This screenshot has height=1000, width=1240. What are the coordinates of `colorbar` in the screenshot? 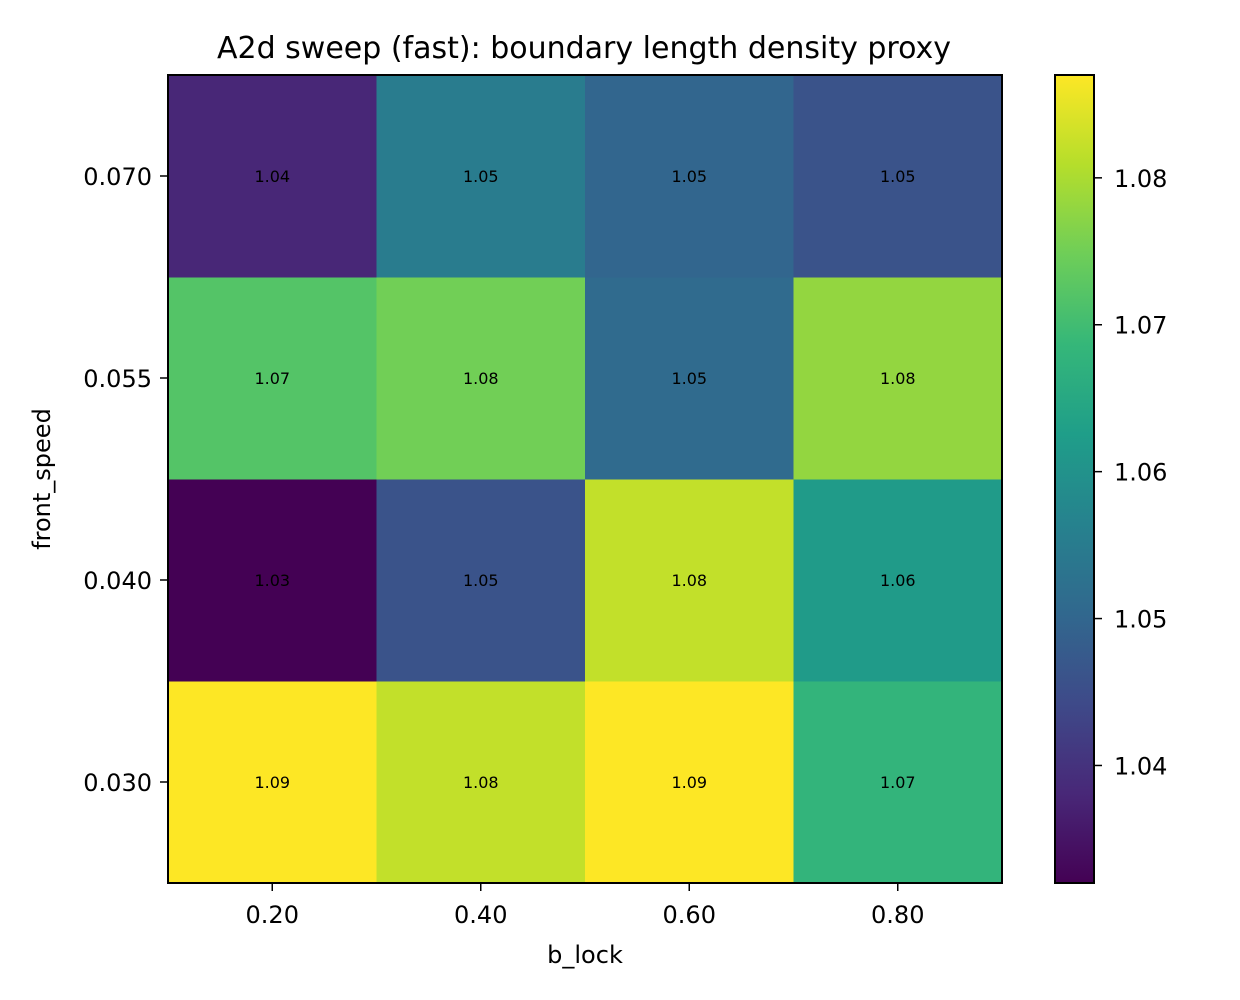 It's located at (1074, 479).